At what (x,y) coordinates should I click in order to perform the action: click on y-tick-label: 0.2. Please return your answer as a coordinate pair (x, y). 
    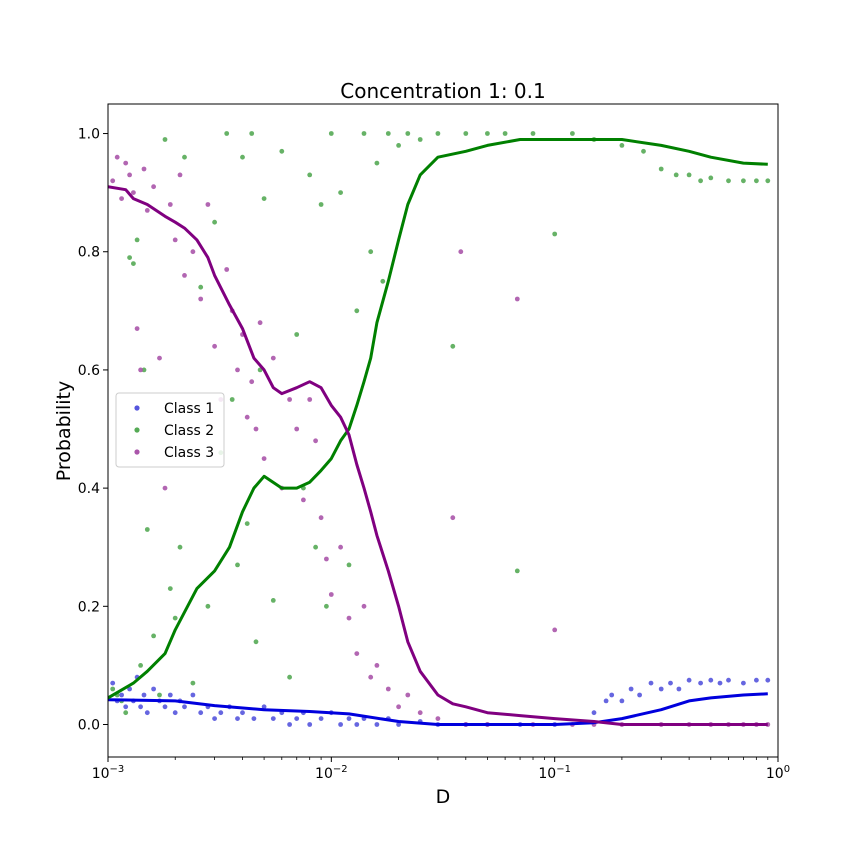
    Looking at the image, I should click on (89, 607).